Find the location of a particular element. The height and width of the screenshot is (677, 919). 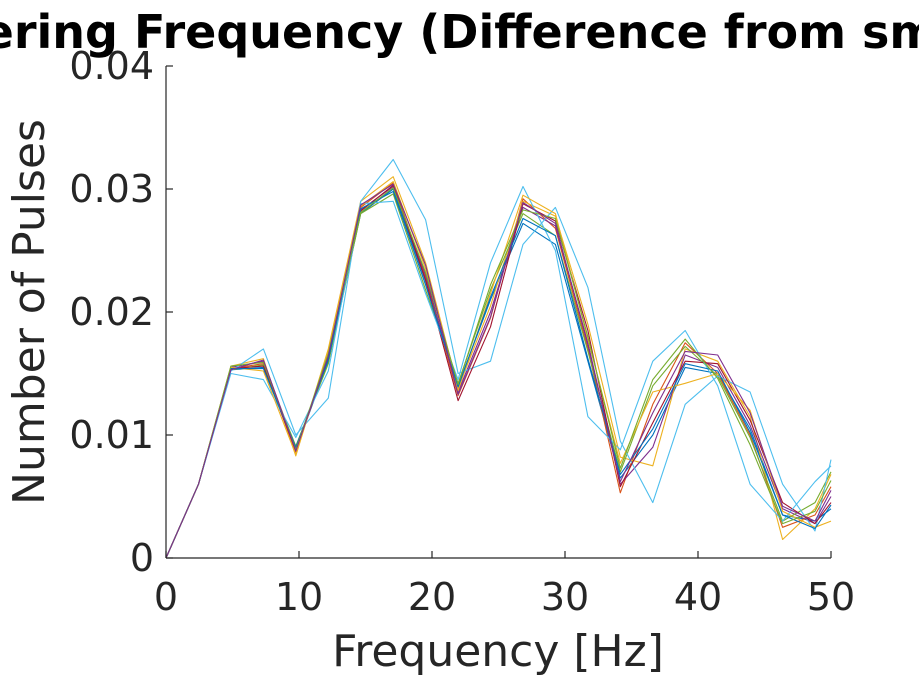

x-tick-label: 50 is located at coordinates (831, 597).